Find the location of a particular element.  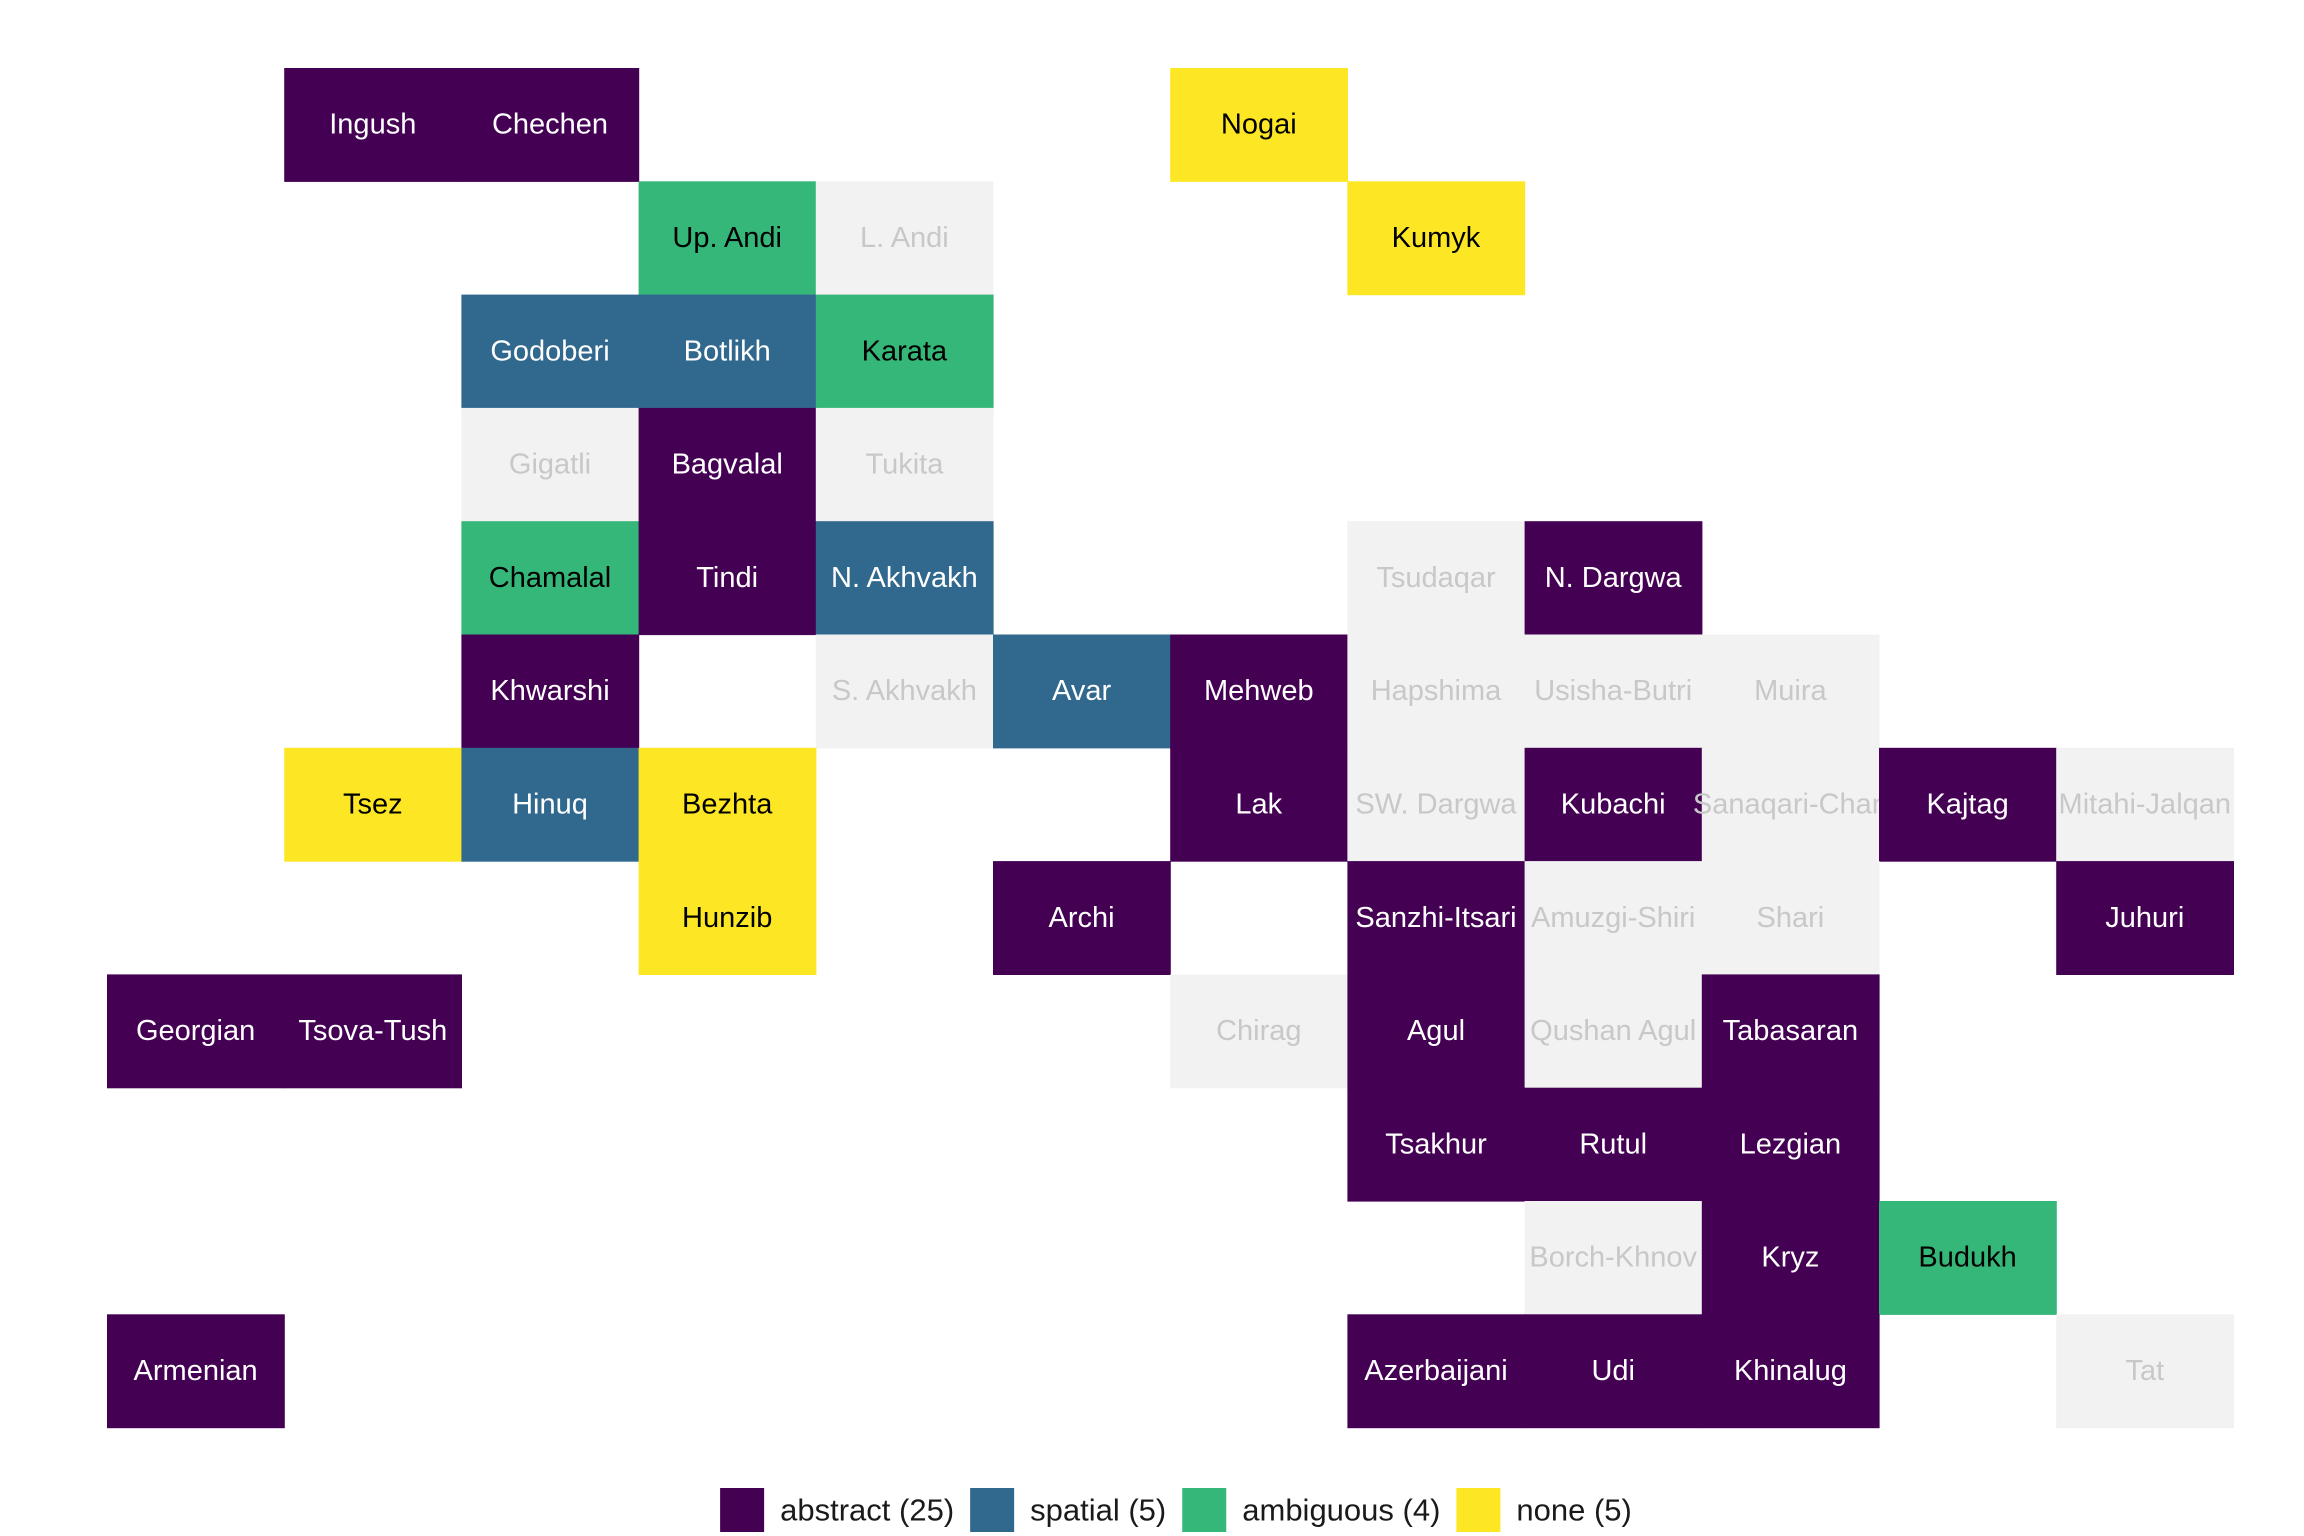

tile-tabasaran: Tabasaran is located at coordinates (1790, 1031).